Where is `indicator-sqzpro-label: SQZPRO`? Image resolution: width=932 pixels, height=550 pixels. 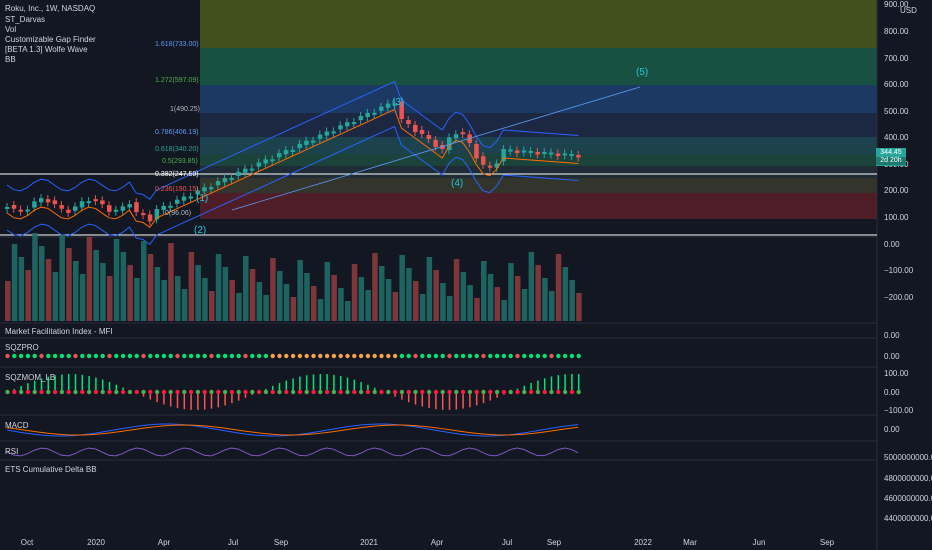 indicator-sqzpro-label: SQZPRO is located at coordinates (22, 347).